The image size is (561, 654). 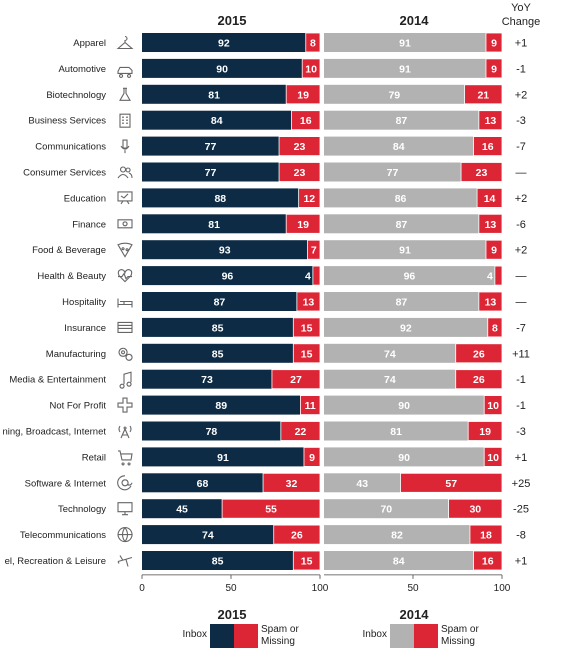 I want to click on bar-label-2014-inbox: 77, so click(x=393, y=173).